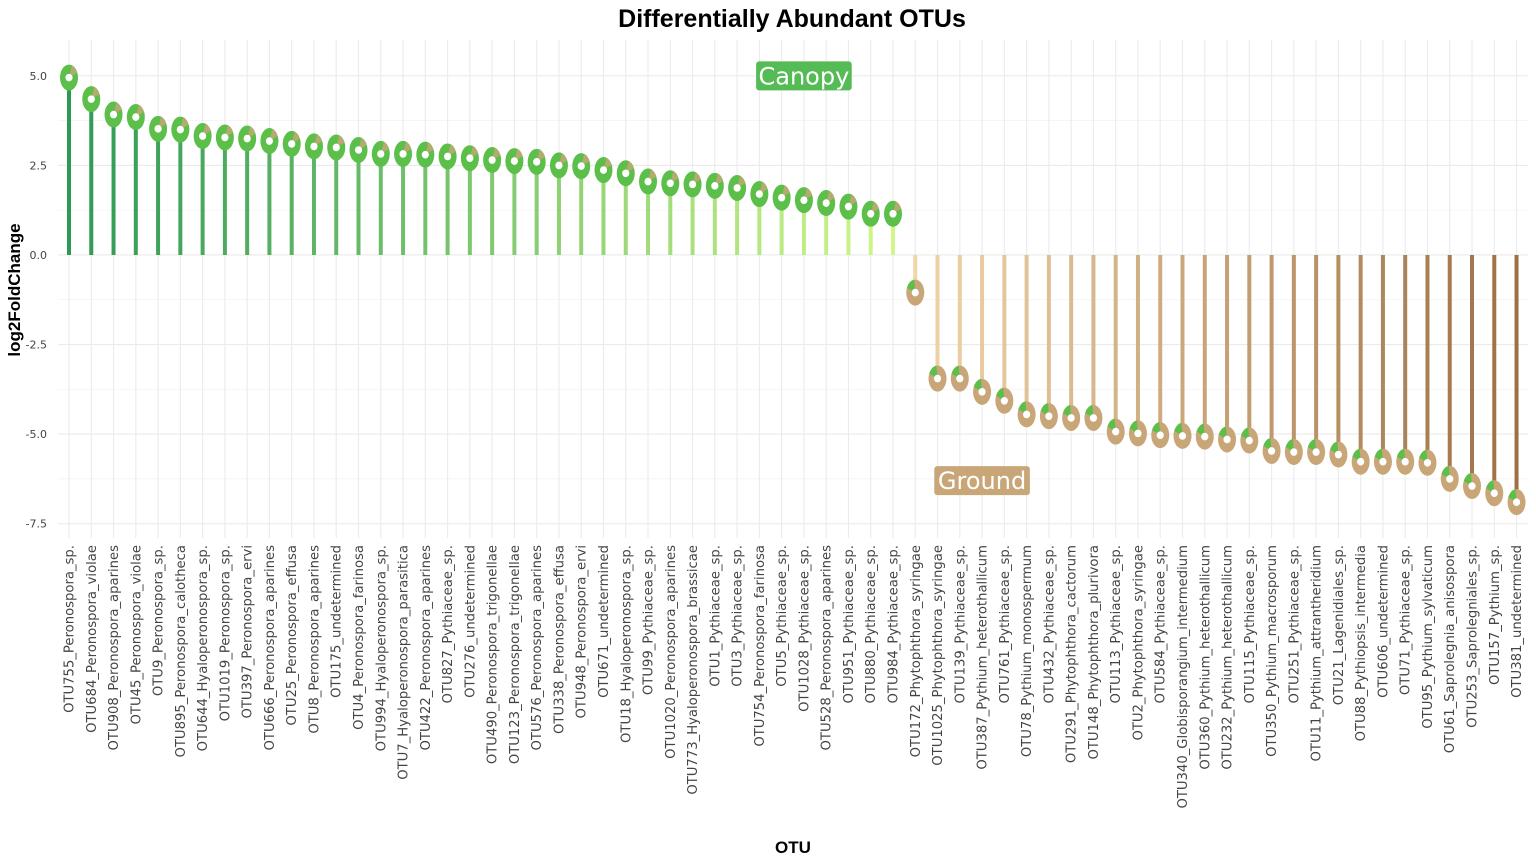 The height and width of the screenshot is (864, 1536). I want to click on x-tick-label: OTU175_undetermined, so click(337, 621).